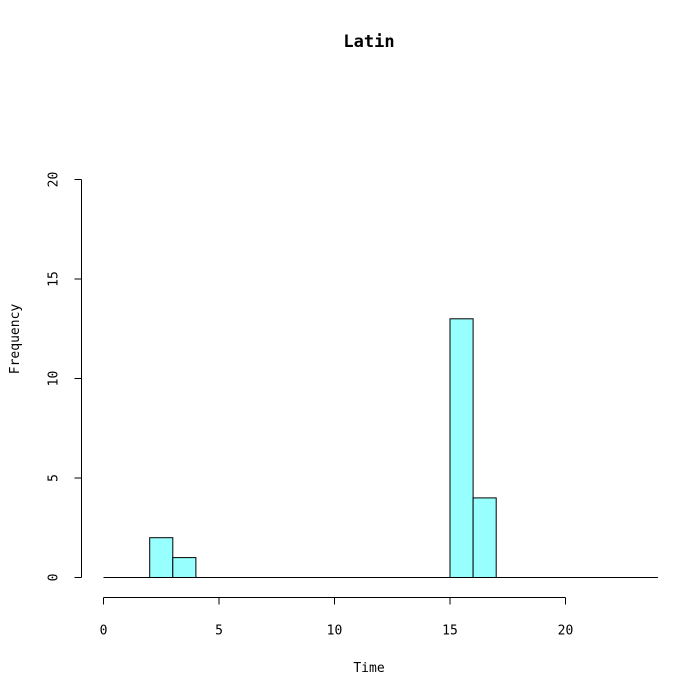  What do you see at coordinates (337, 618) in the screenshot?
I see `x-axis-ticks: 0 5 10 15 20` at bounding box center [337, 618].